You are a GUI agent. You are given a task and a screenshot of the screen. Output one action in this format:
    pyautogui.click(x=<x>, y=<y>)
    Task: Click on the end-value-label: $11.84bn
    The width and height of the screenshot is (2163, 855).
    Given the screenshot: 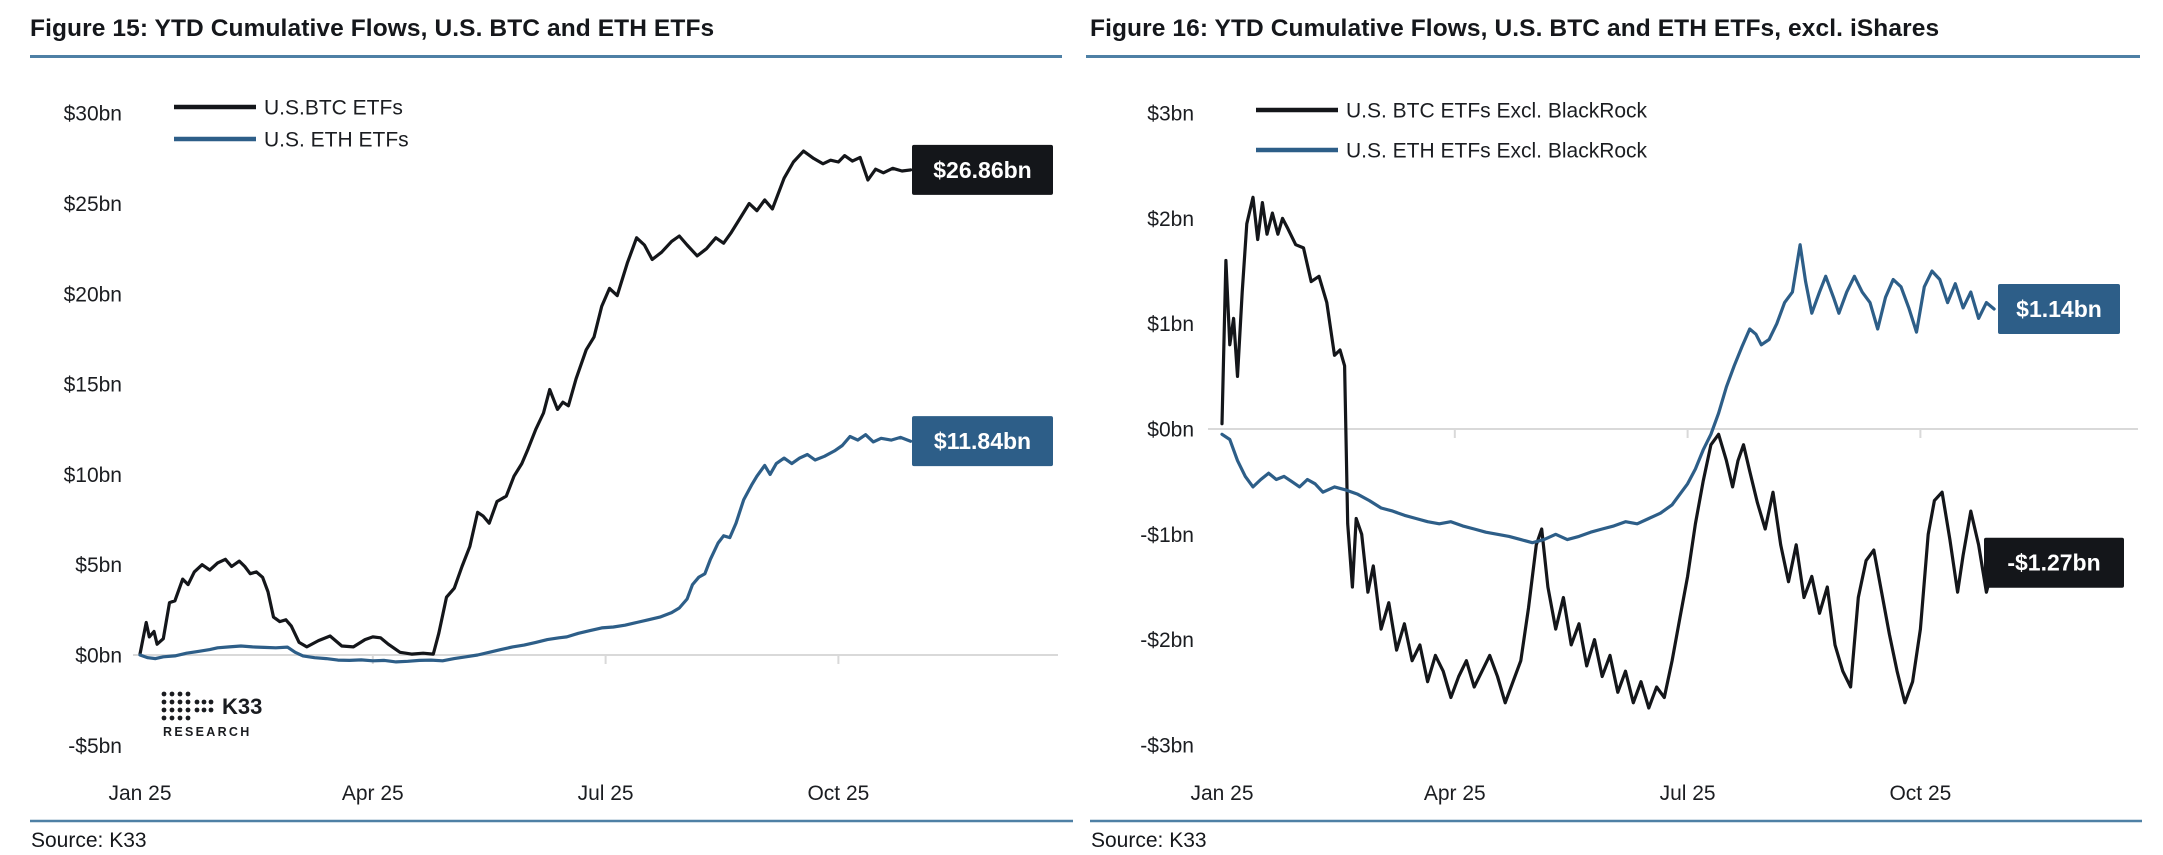 What is the action you would take?
    pyautogui.click(x=982, y=441)
    